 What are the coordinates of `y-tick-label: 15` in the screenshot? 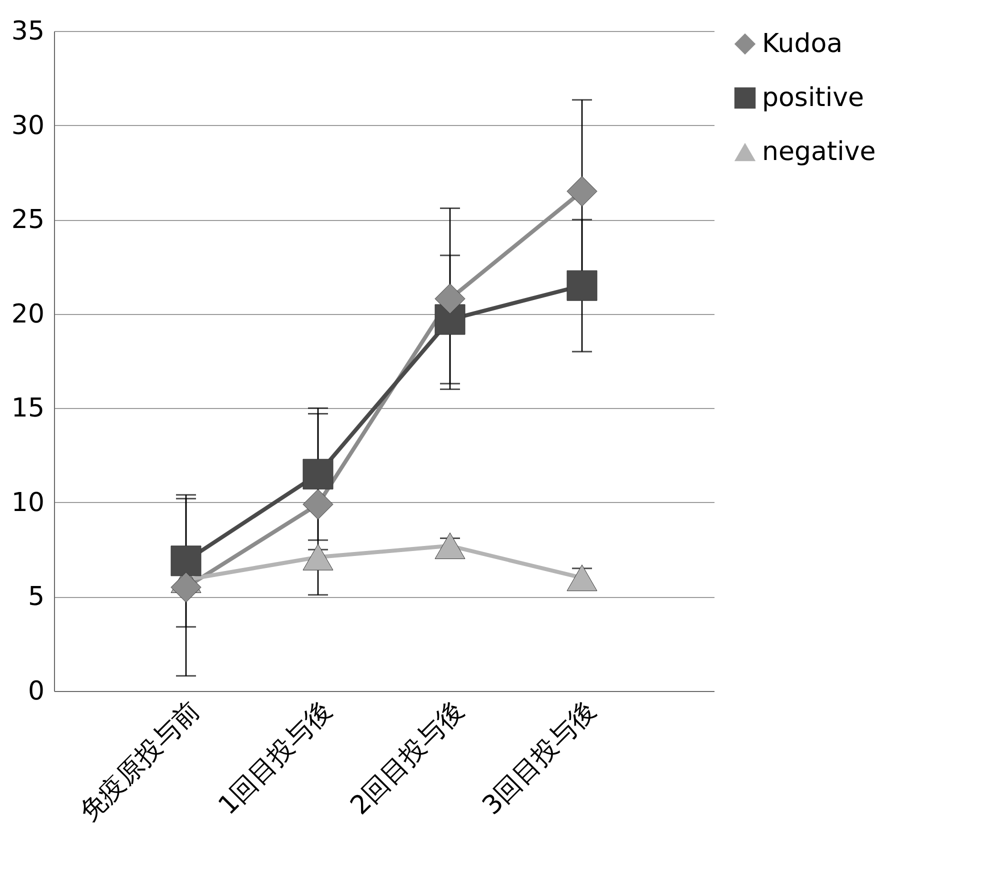 It's located at (27, 409).